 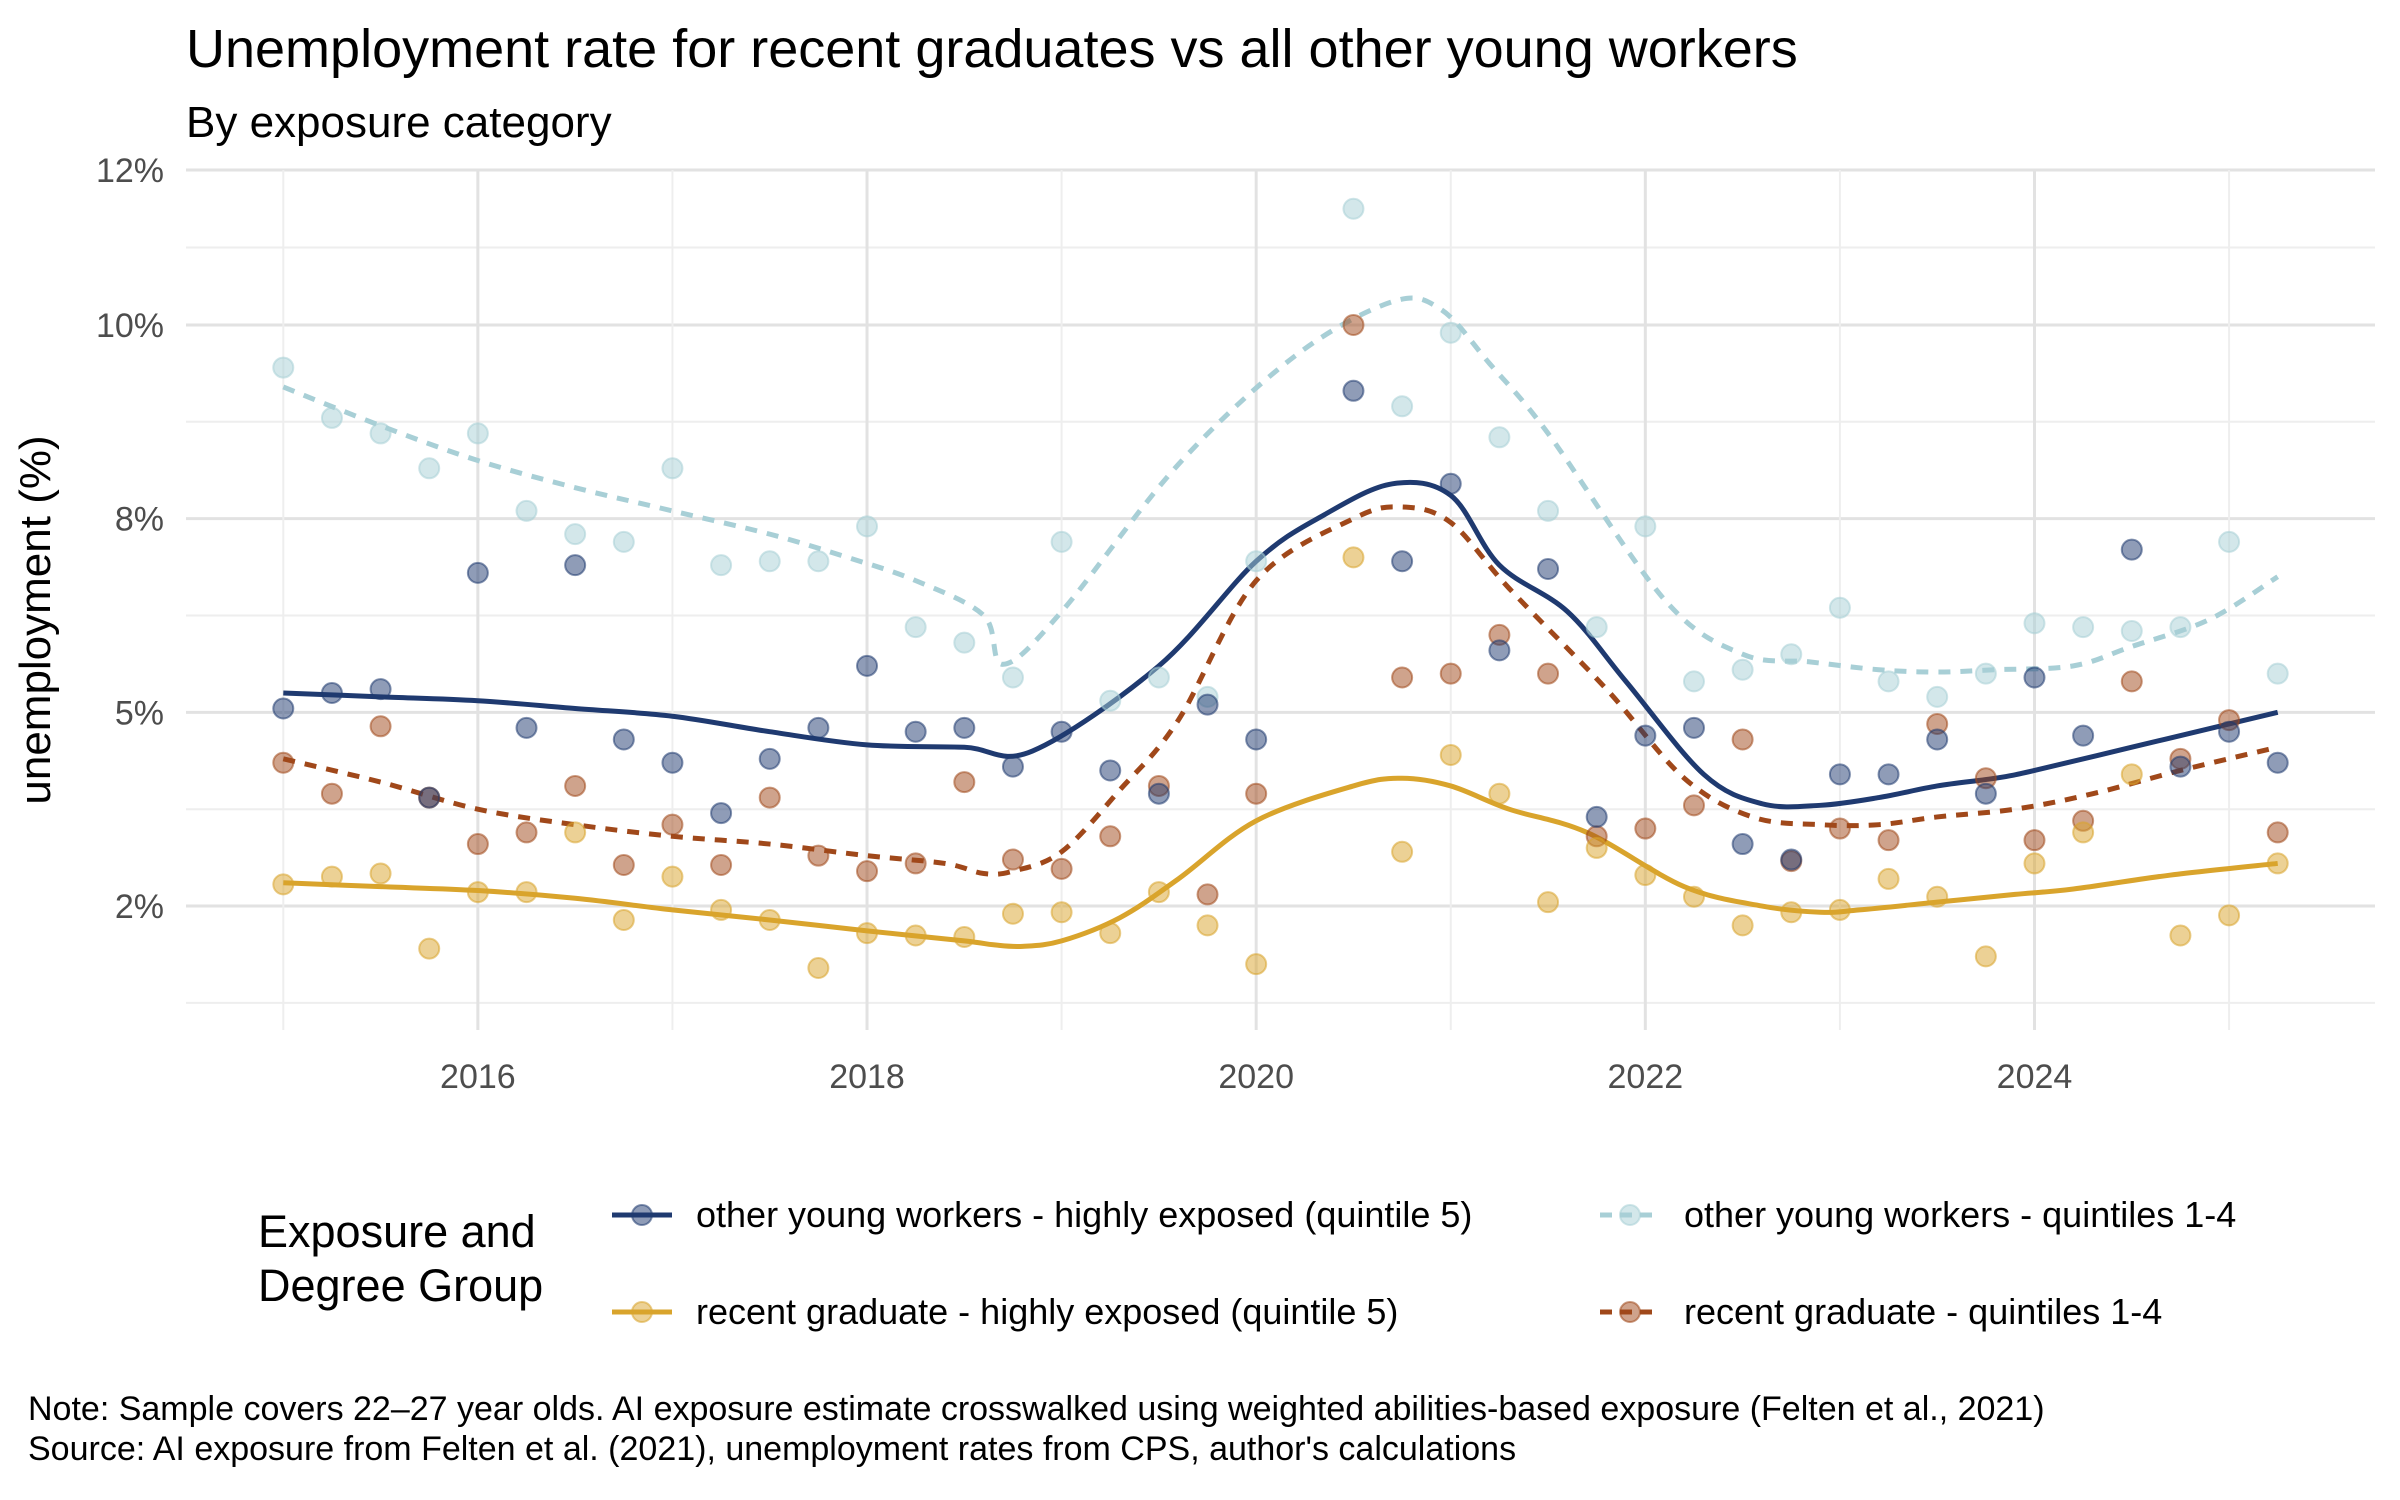 What do you see at coordinates (130, 171) in the screenshot?
I see `y-tick-label: 12%` at bounding box center [130, 171].